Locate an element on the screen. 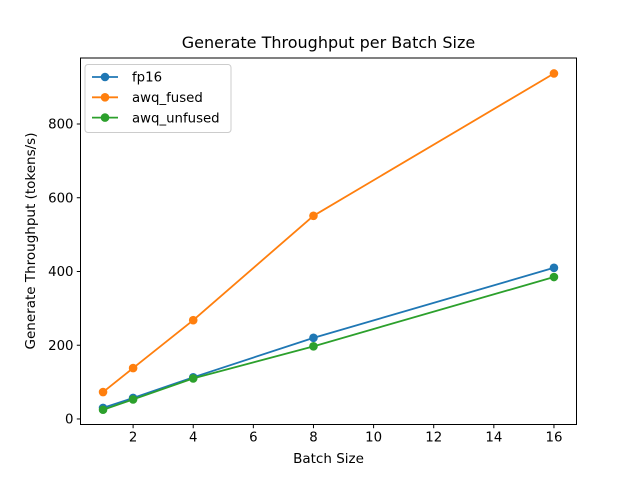 This screenshot has height=480, width=640. x-tick-label: 6 is located at coordinates (253, 438).